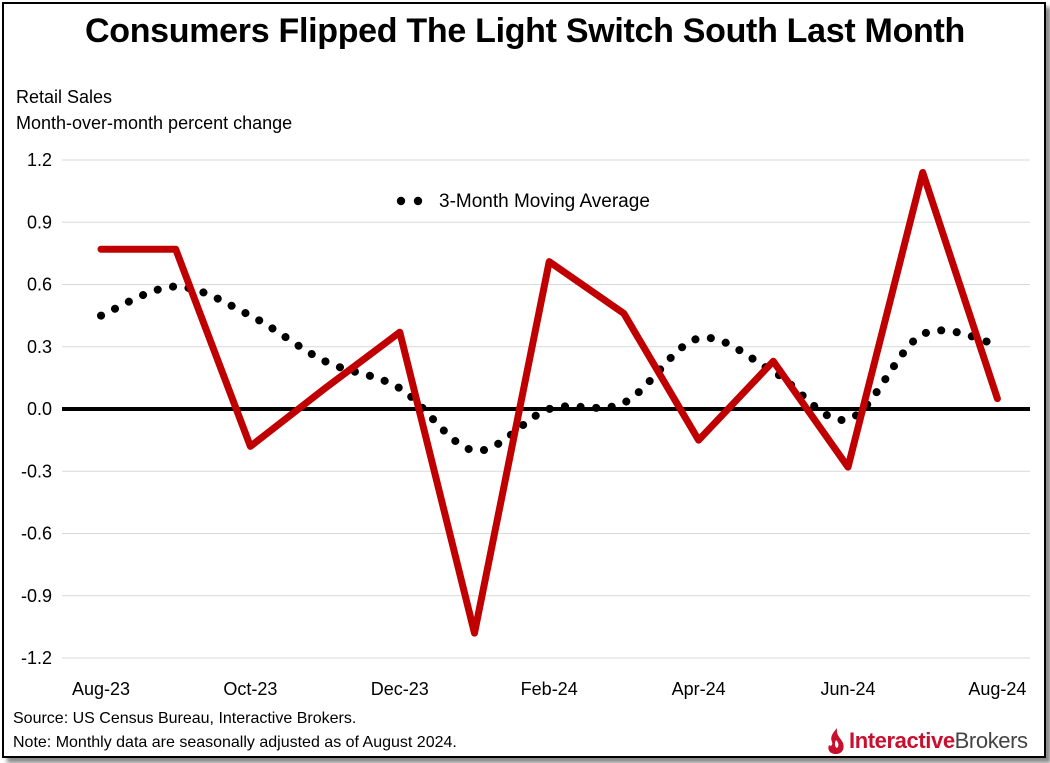 This screenshot has height=763, width=1050. What do you see at coordinates (39, 285) in the screenshot?
I see `y-tick-label: 0.6` at bounding box center [39, 285].